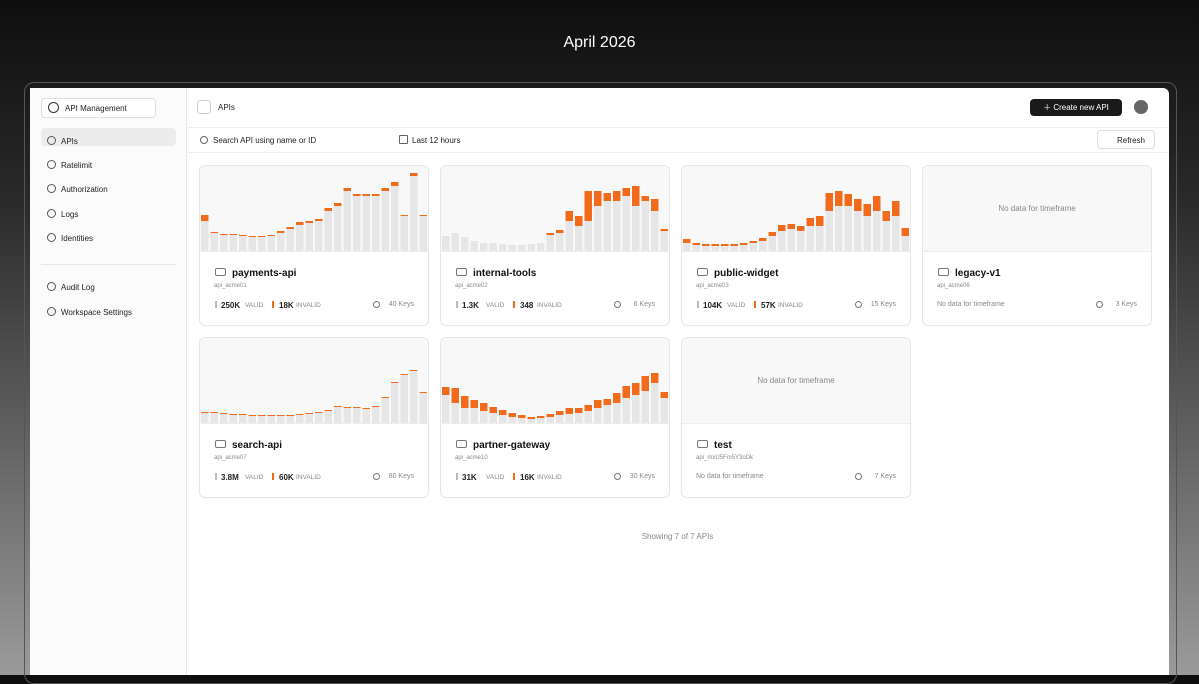 This screenshot has width=1199, height=684. I want to click on invalid-count: 348, so click(527, 305).